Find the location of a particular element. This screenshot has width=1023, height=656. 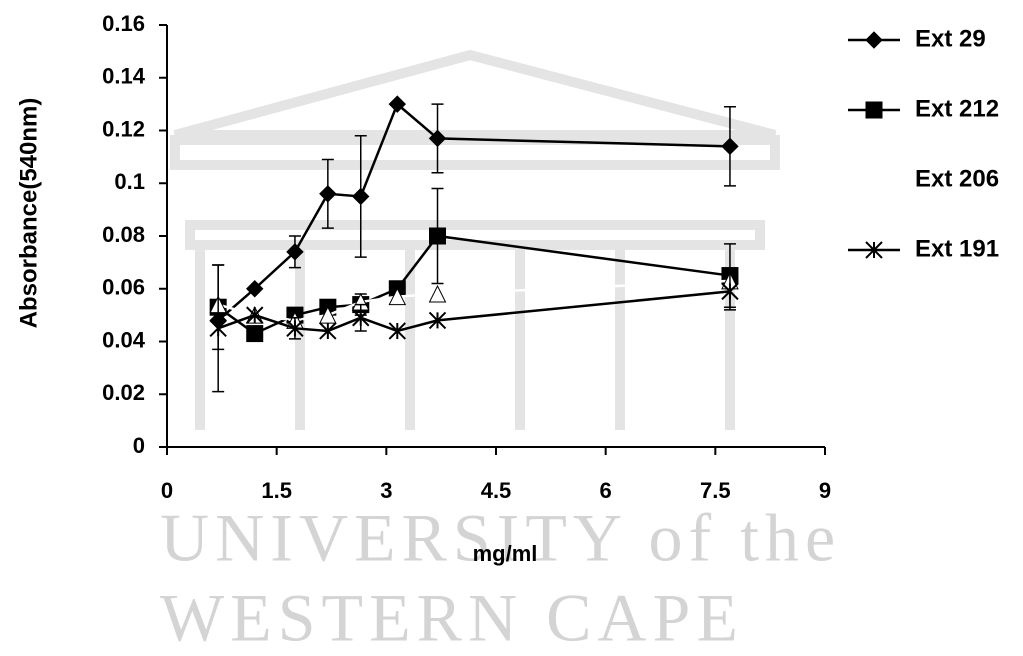

y-tick-label: 0.14 is located at coordinates (124, 76).